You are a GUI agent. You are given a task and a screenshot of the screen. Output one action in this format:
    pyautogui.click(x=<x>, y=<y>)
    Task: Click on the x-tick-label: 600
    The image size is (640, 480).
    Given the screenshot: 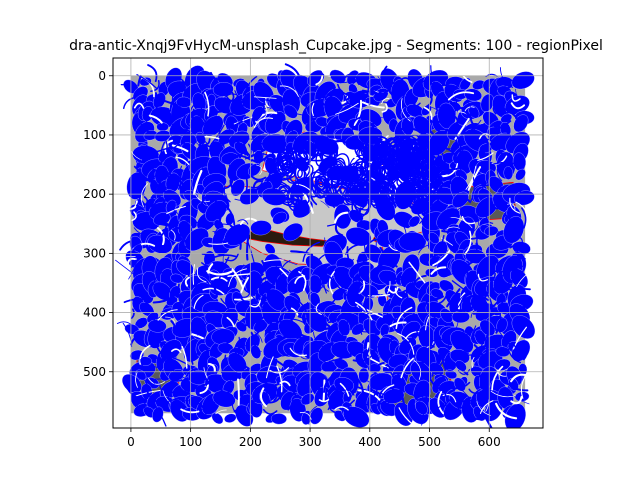 What is the action you would take?
    pyautogui.click(x=489, y=442)
    